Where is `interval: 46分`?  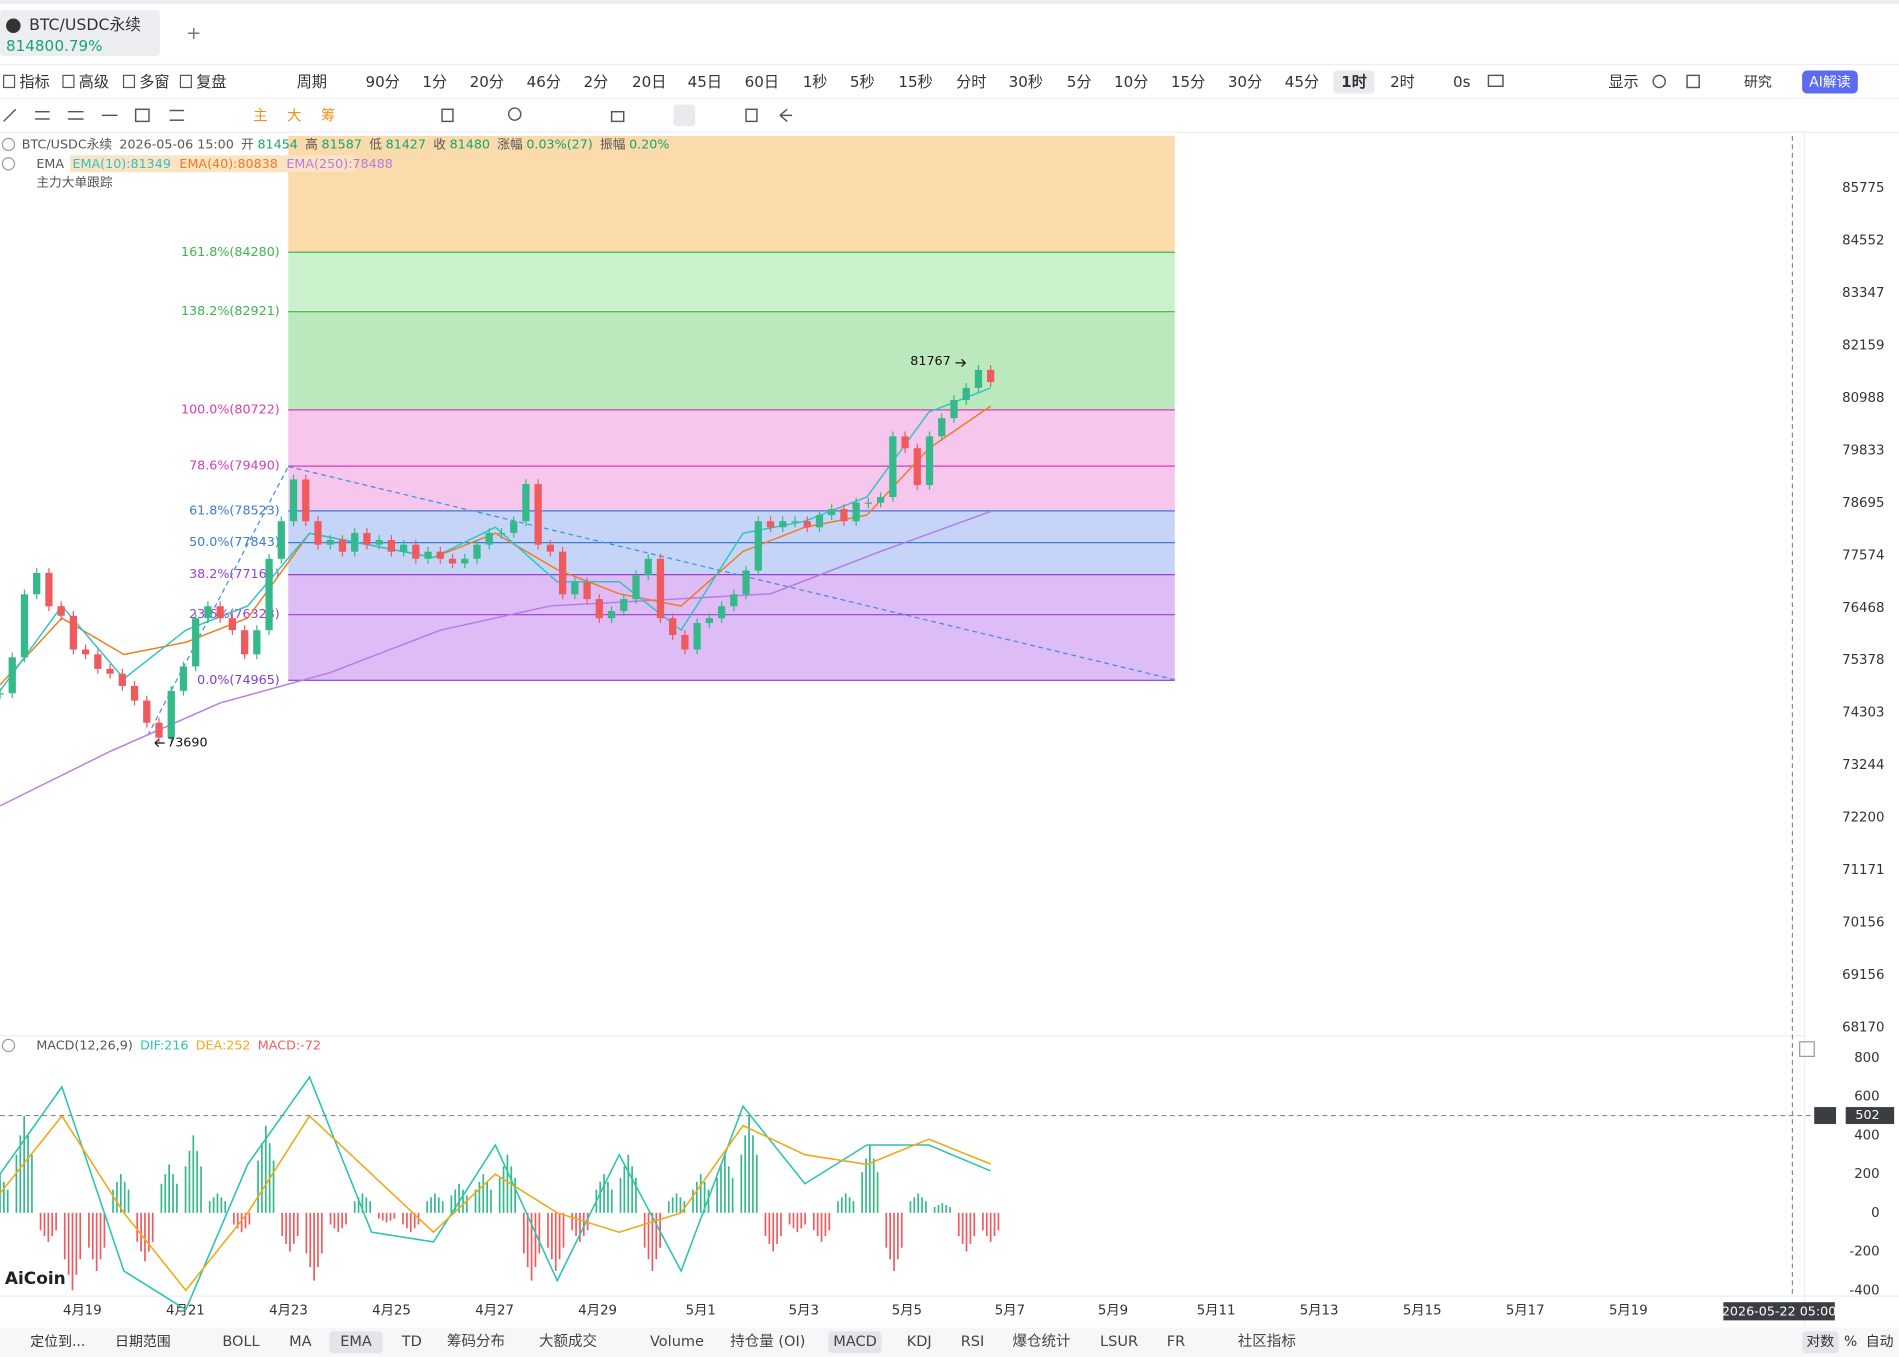 interval: 46分 is located at coordinates (544, 82).